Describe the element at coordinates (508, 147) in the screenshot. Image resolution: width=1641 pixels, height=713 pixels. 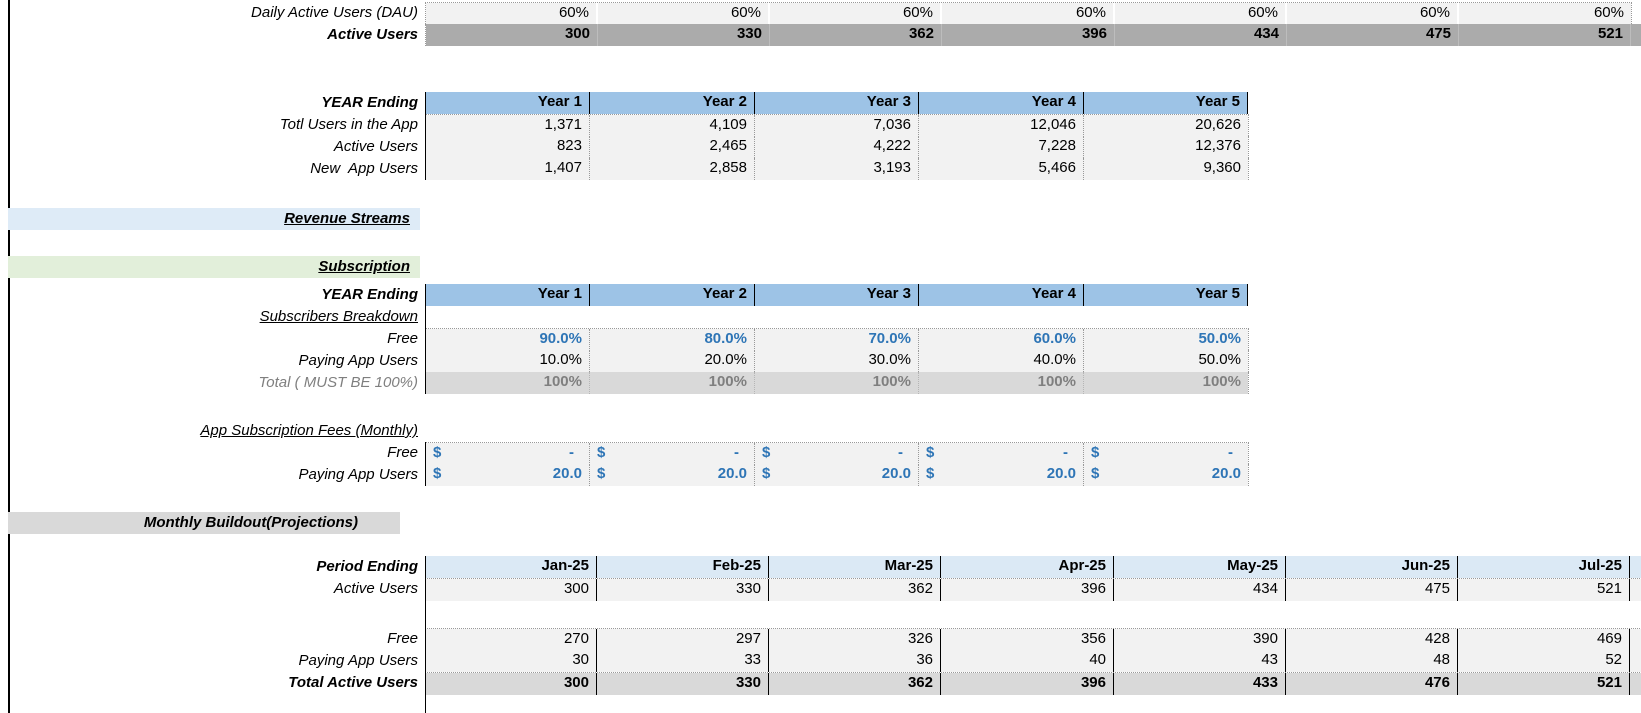
I see `cell: 823` at that location.